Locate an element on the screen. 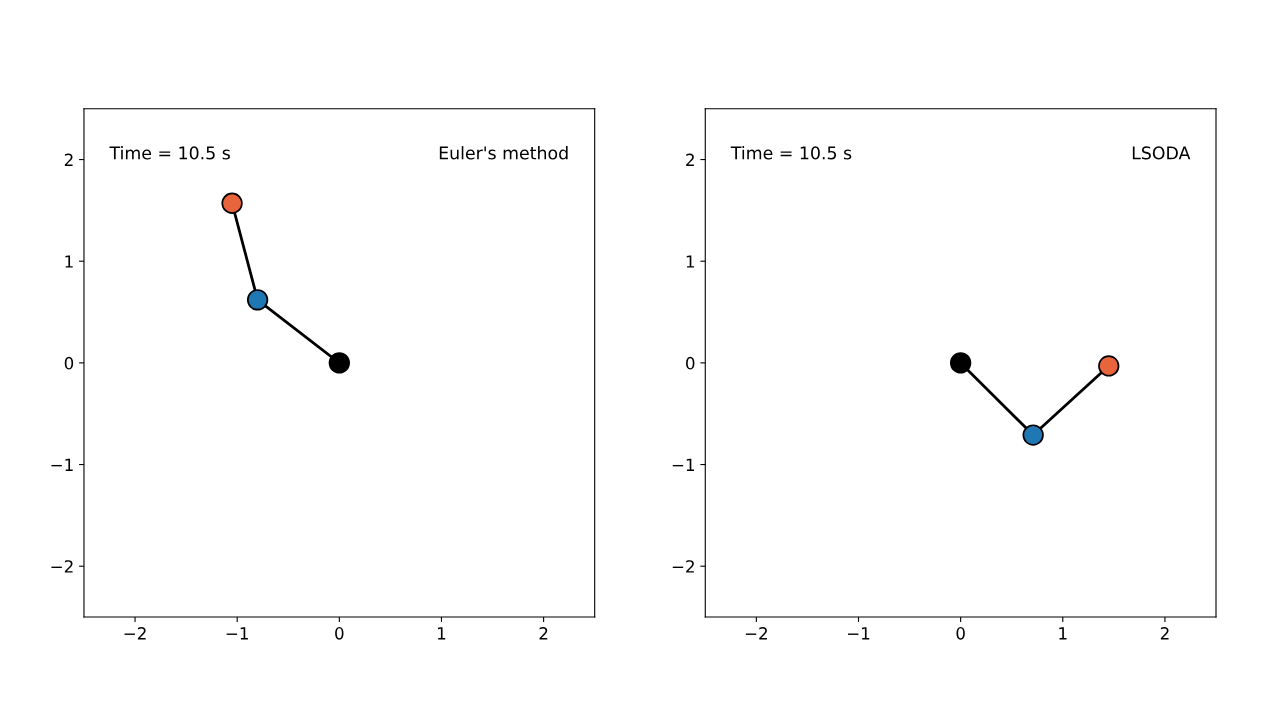  annotation: Euler's method is located at coordinates (503, 153).